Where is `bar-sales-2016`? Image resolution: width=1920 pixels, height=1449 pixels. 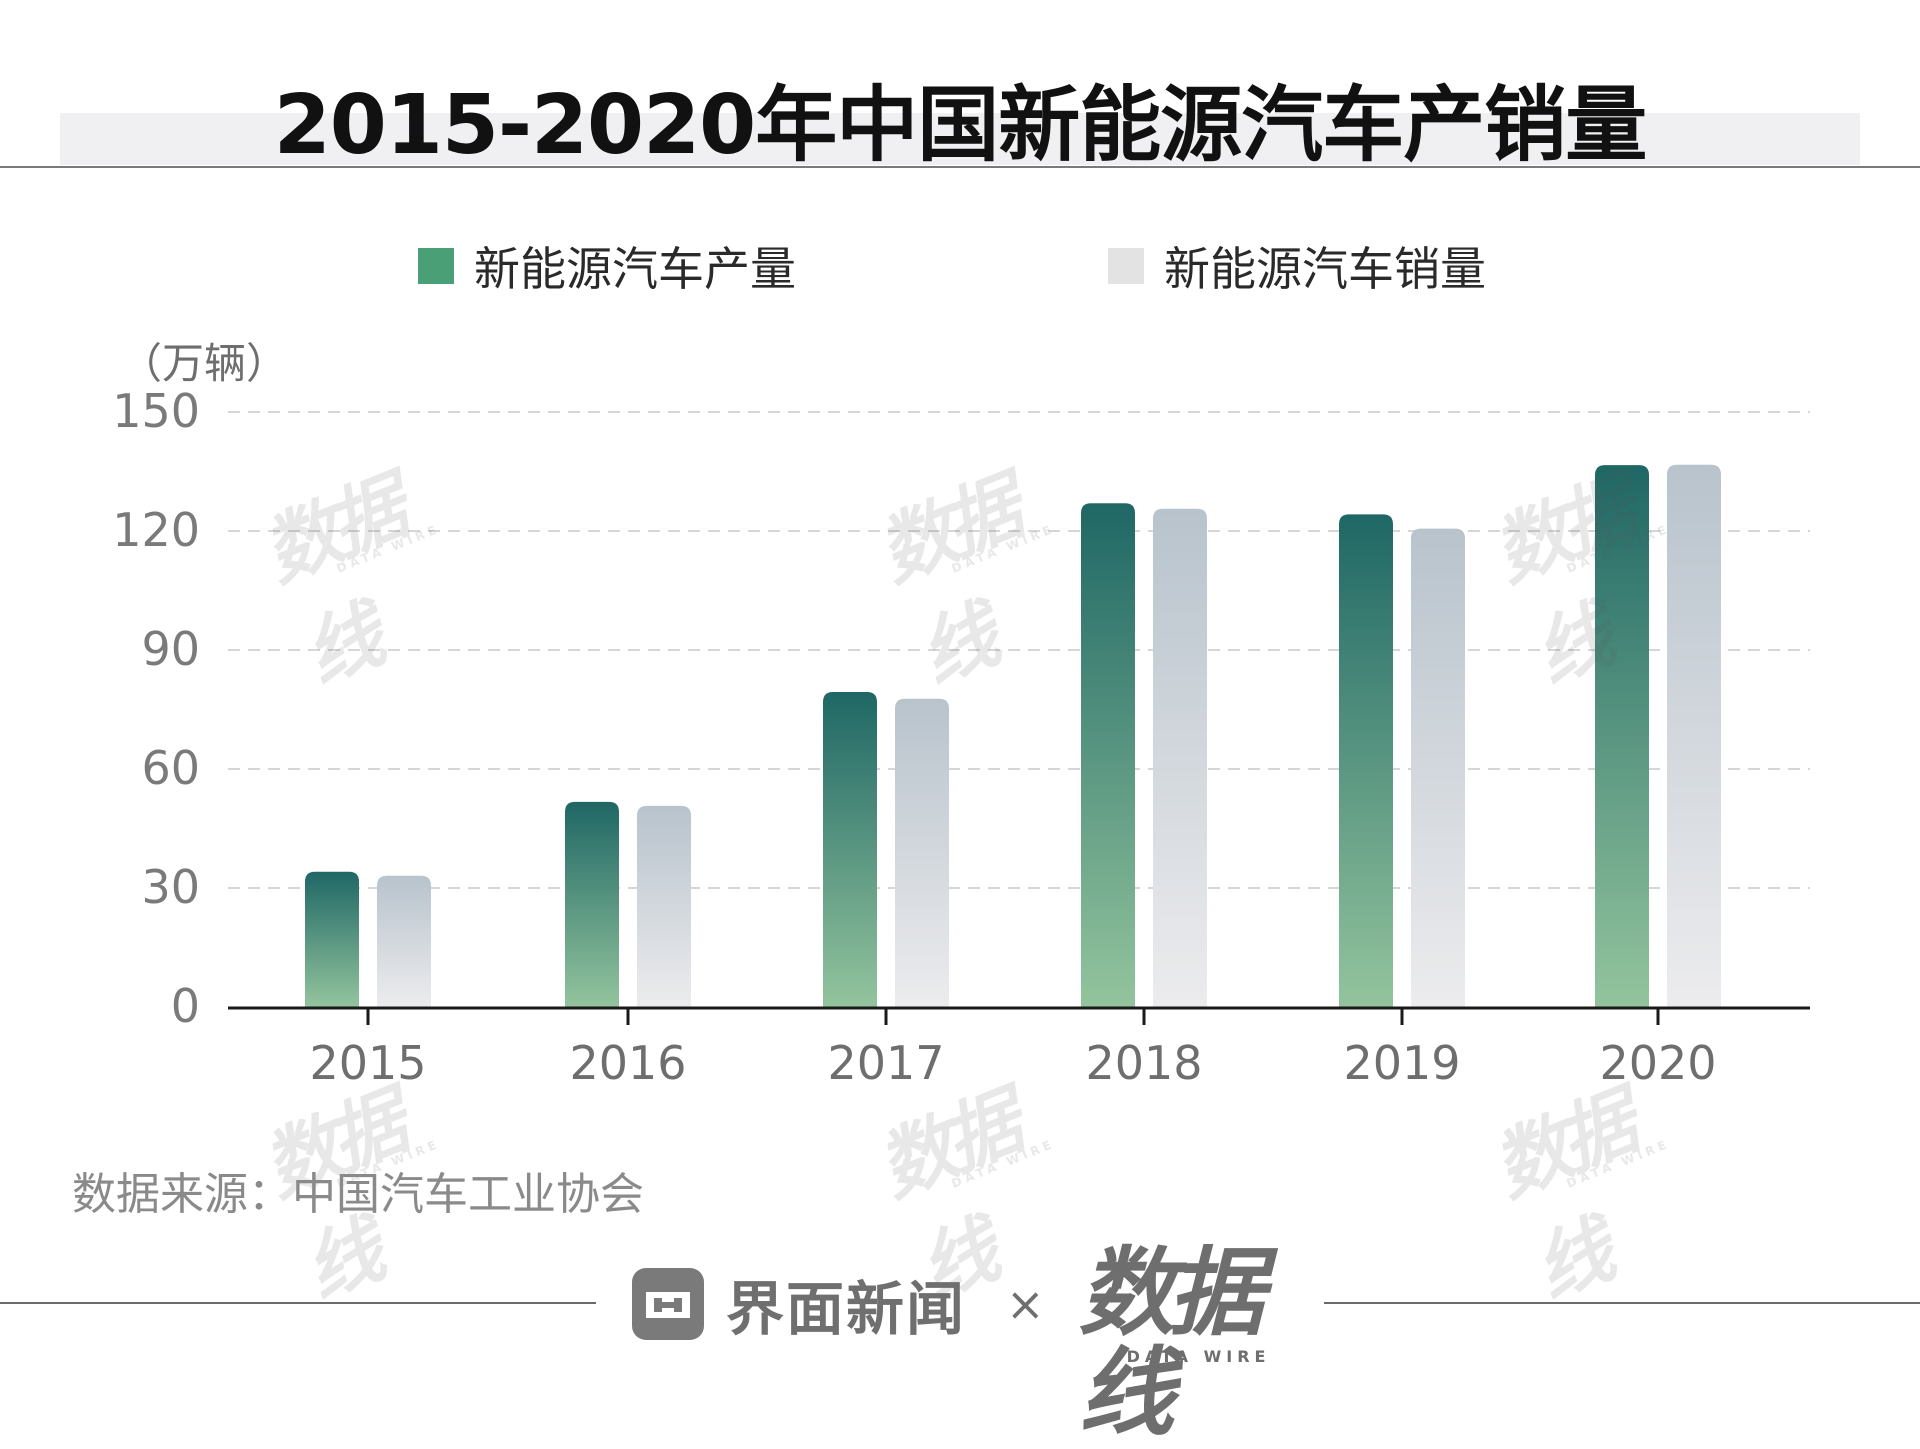
bar-sales-2016 is located at coordinates (664, 906).